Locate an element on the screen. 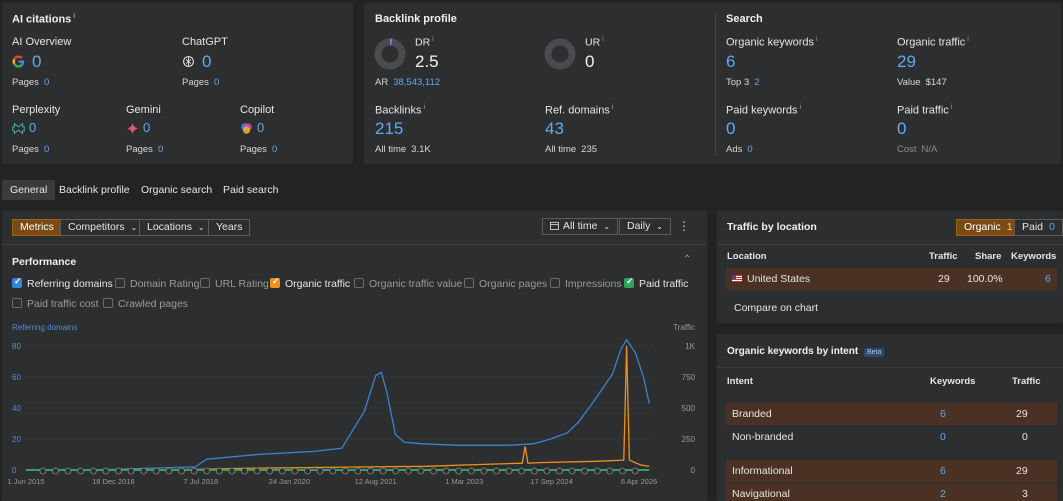 This screenshot has height=501, width=1063. tab-backlink-profile: Backlink profile is located at coordinates (94, 190).